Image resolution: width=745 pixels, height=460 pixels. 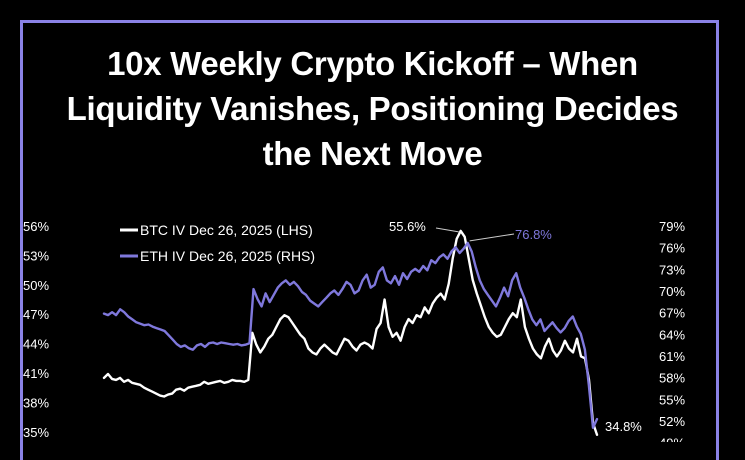 What do you see at coordinates (36, 255) in the screenshot?
I see `left-axis-tick: 53%` at bounding box center [36, 255].